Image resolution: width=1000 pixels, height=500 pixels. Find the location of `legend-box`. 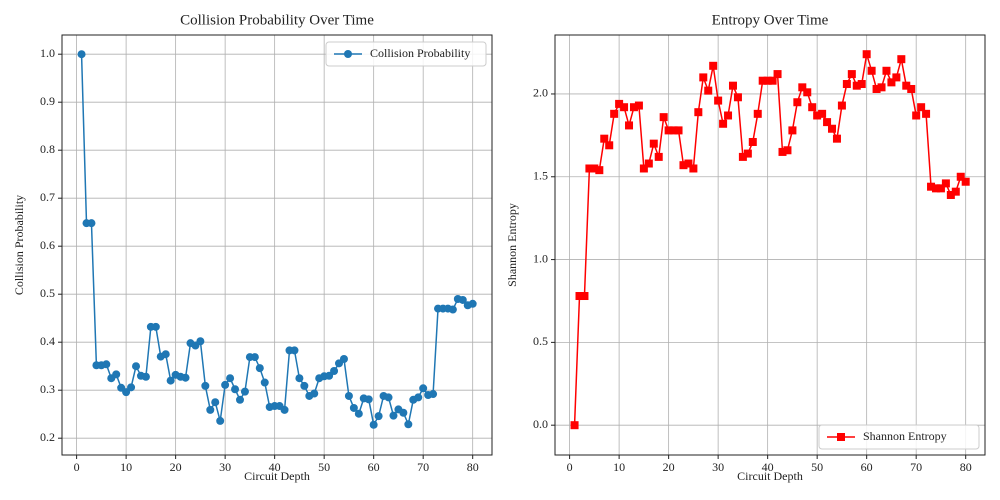

legend-box is located at coordinates (406, 54).